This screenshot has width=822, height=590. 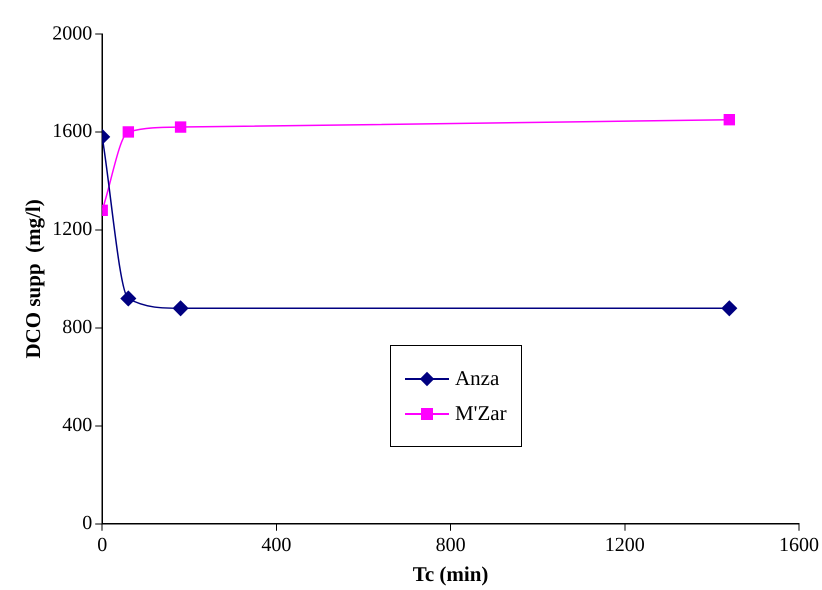 What do you see at coordinates (33, 279) in the screenshot?
I see `y-axis-title: DCO supp (mg/l)` at bounding box center [33, 279].